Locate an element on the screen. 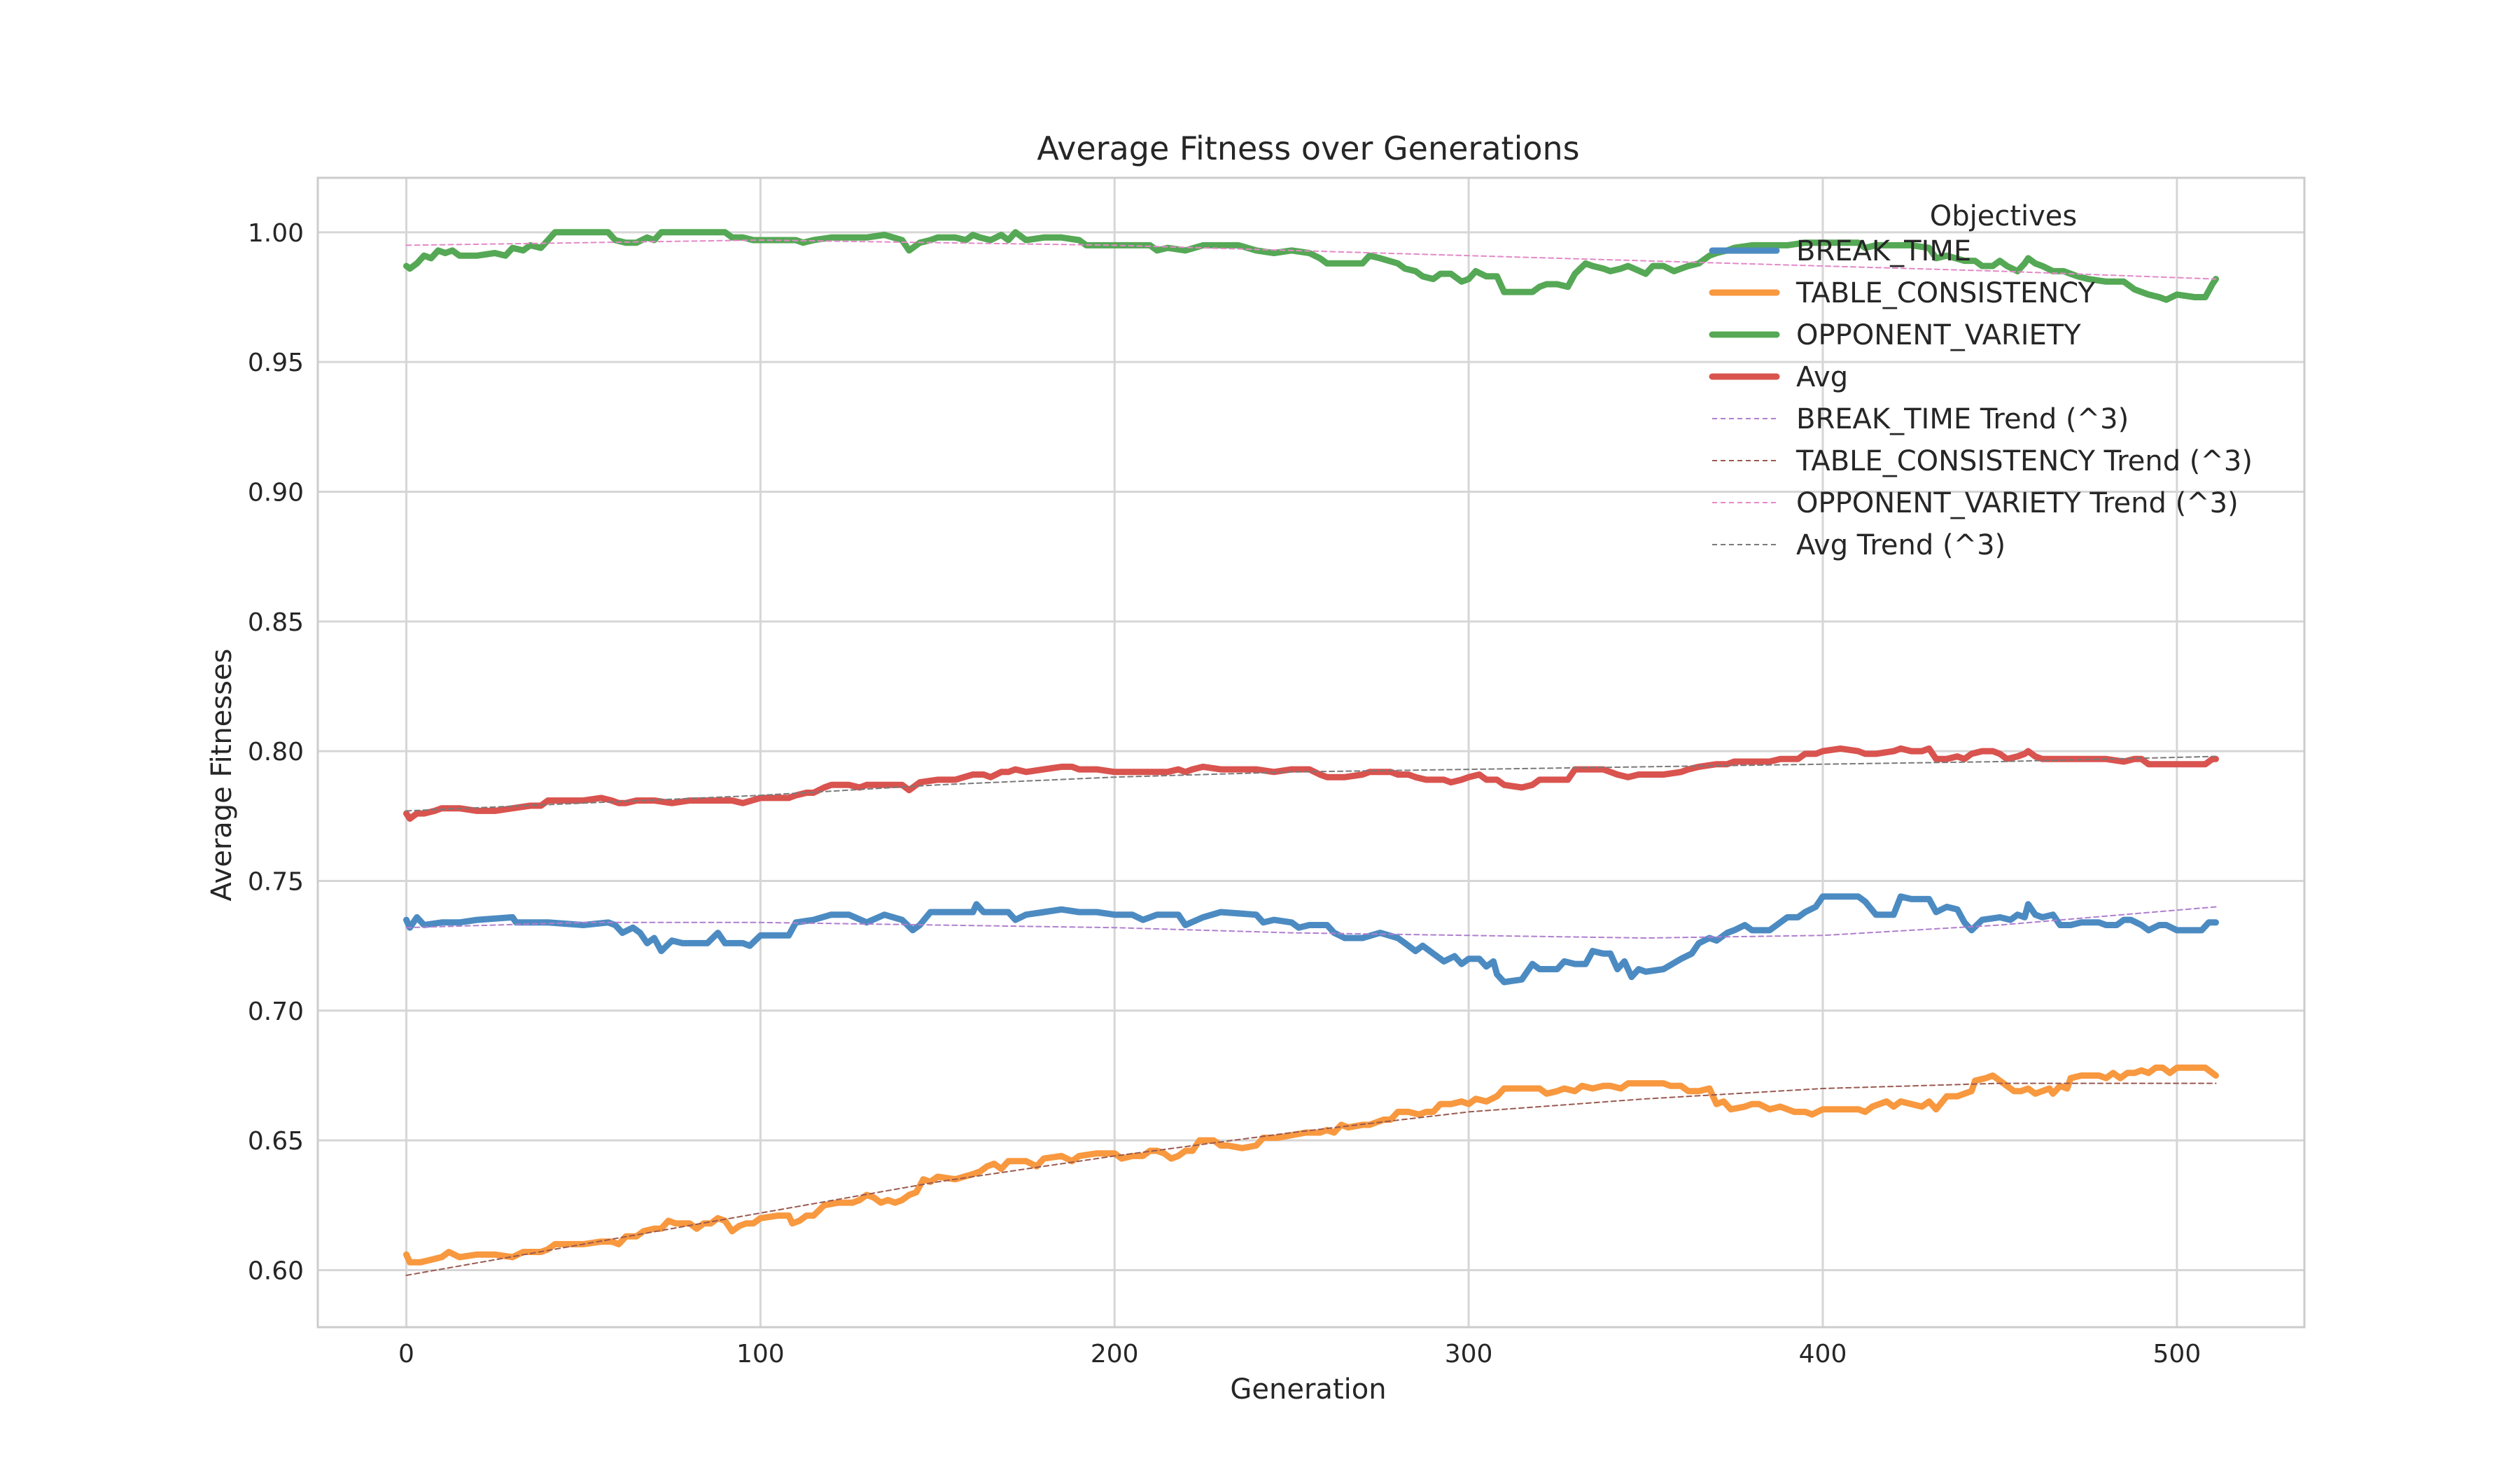 The width and height of the screenshot is (2520, 1470). x-tick-label: 0 is located at coordinates (406, 1354).